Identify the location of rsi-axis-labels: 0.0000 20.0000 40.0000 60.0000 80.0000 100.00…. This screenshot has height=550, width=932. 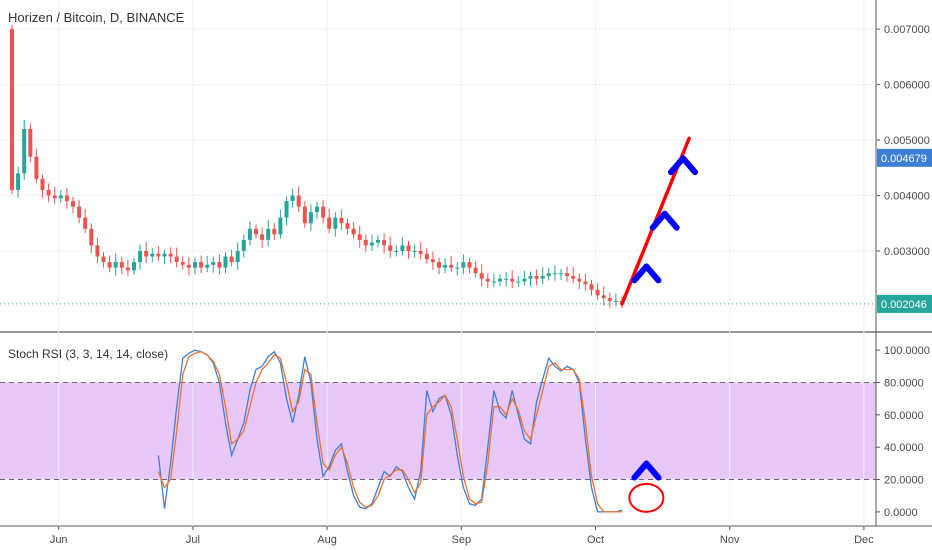
(903, 432).